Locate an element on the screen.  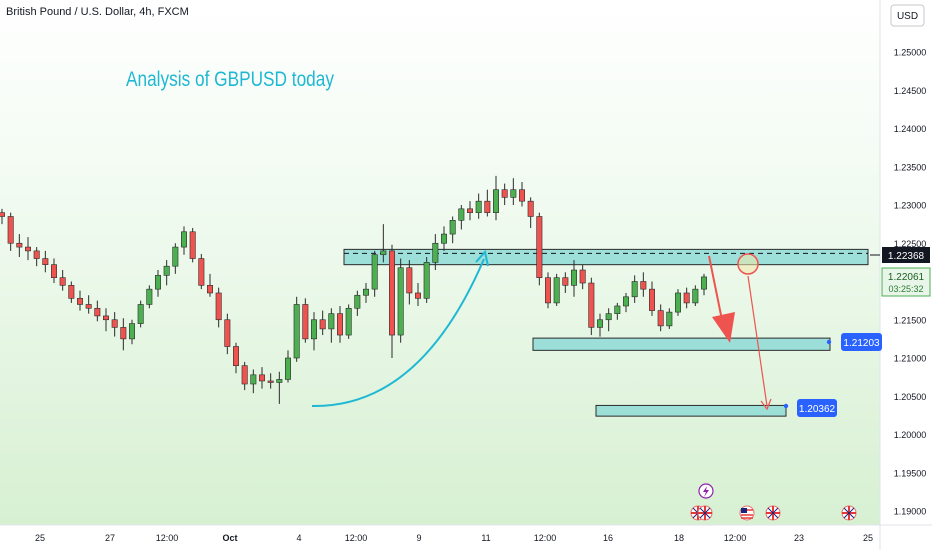
x-tick-label: 25 is located at coordinates (868, 538).